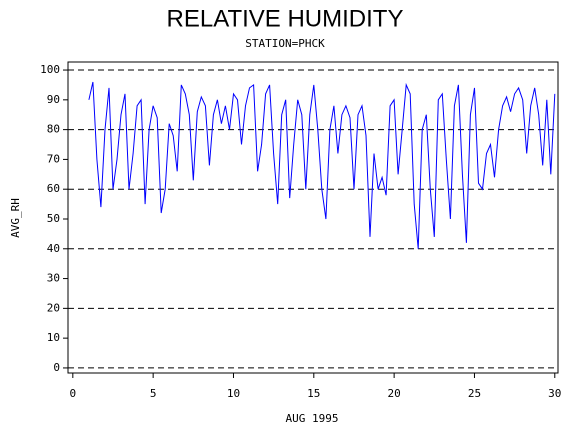  What do you see at coordinates (53, 129) in the screenshot?
I see `y-tick-label: 80` at bounding box center [53, 129].